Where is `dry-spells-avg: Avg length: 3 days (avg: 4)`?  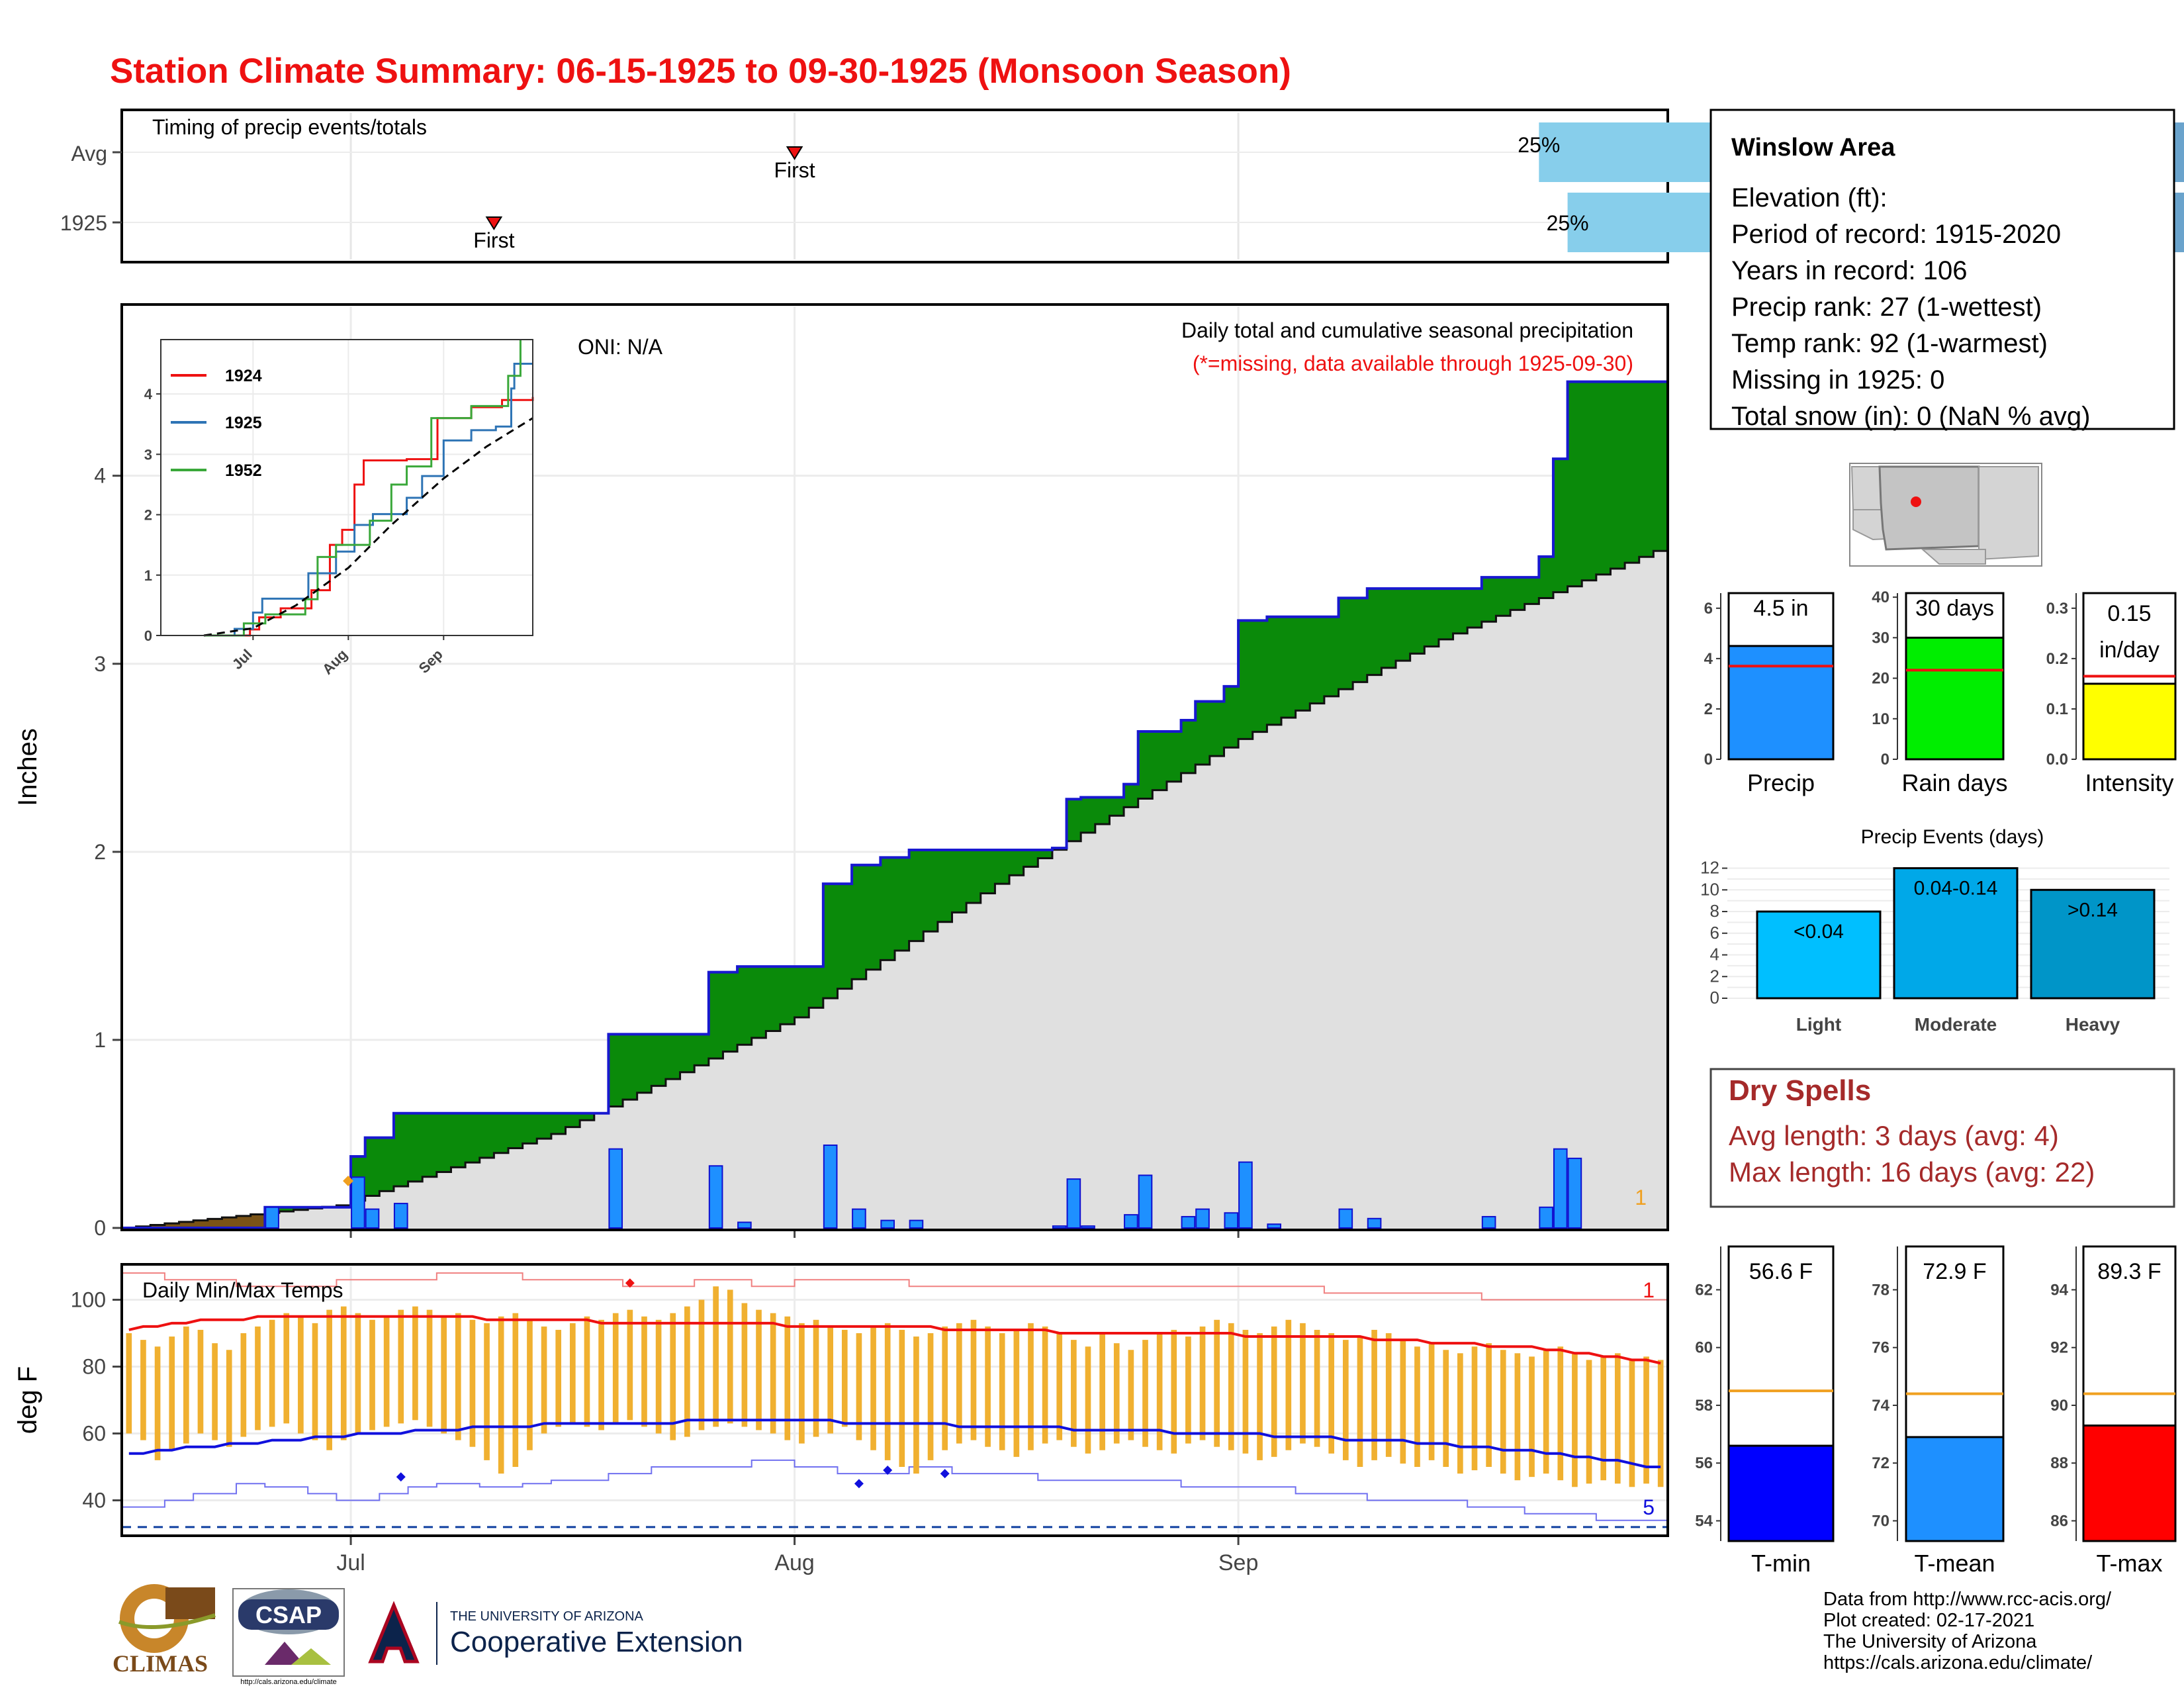
dry-spells-avg: Avg length: 3 days (avg: 4) is located at coordinates (1894, 1135).